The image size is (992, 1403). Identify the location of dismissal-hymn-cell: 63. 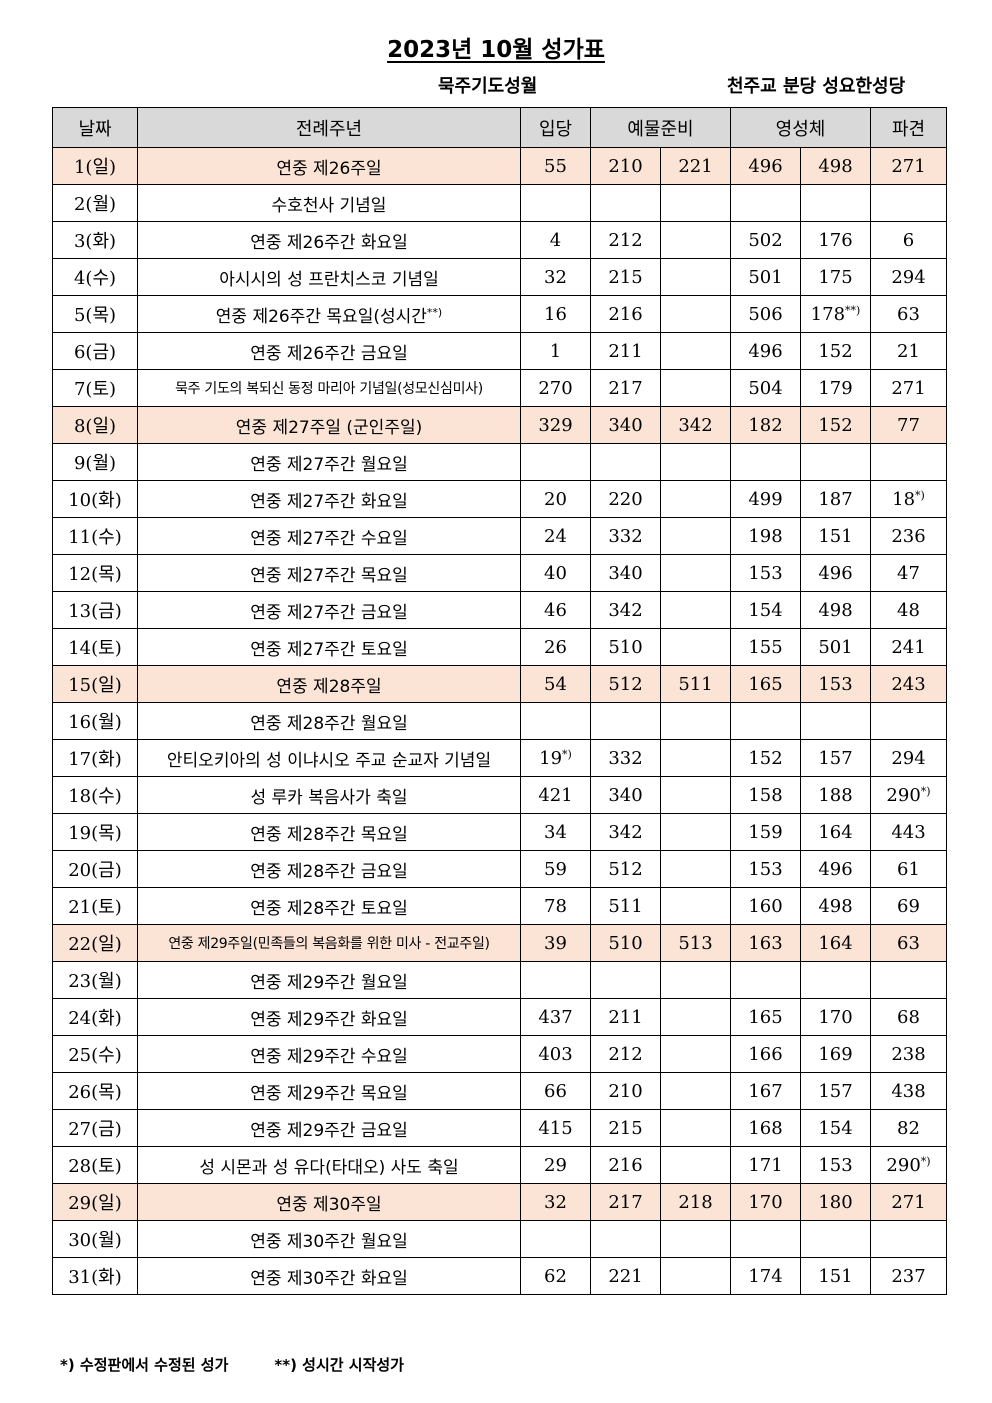
(908, 943).